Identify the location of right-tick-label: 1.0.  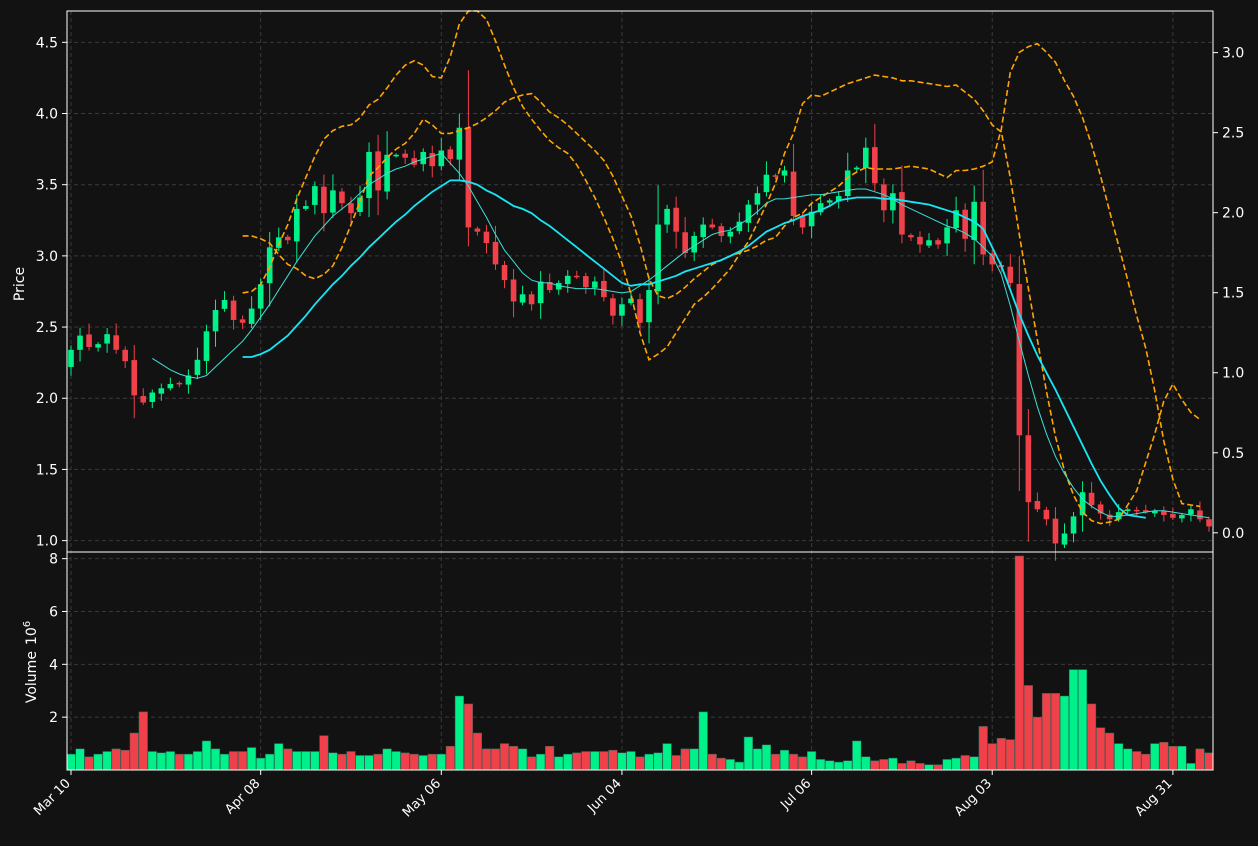
(1233, 374).